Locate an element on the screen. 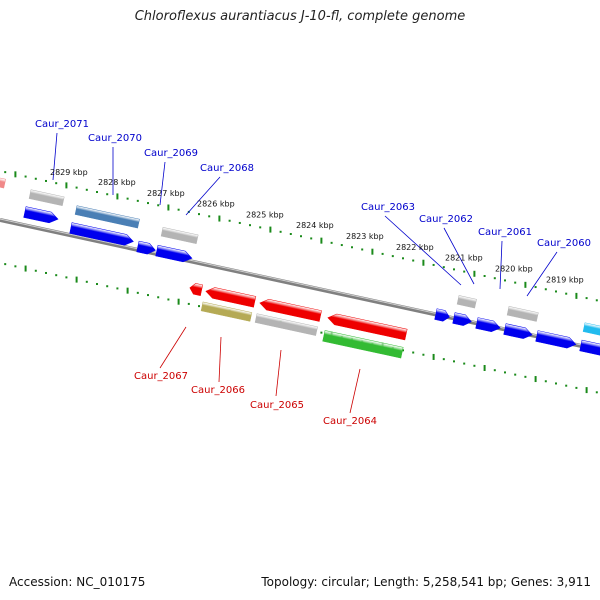 This screenshot has width=600, height=600. scale-label: 2827 kbp is located at coordinates (166, 193).